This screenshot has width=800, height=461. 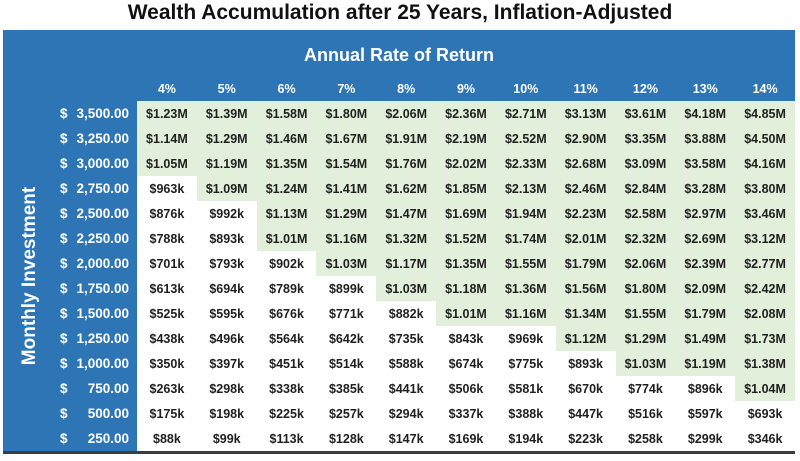 What do you see at coordinates (525, 263) in the screenshot?
I see `value-cell: $1.55M` at bounding box center [525, 263].